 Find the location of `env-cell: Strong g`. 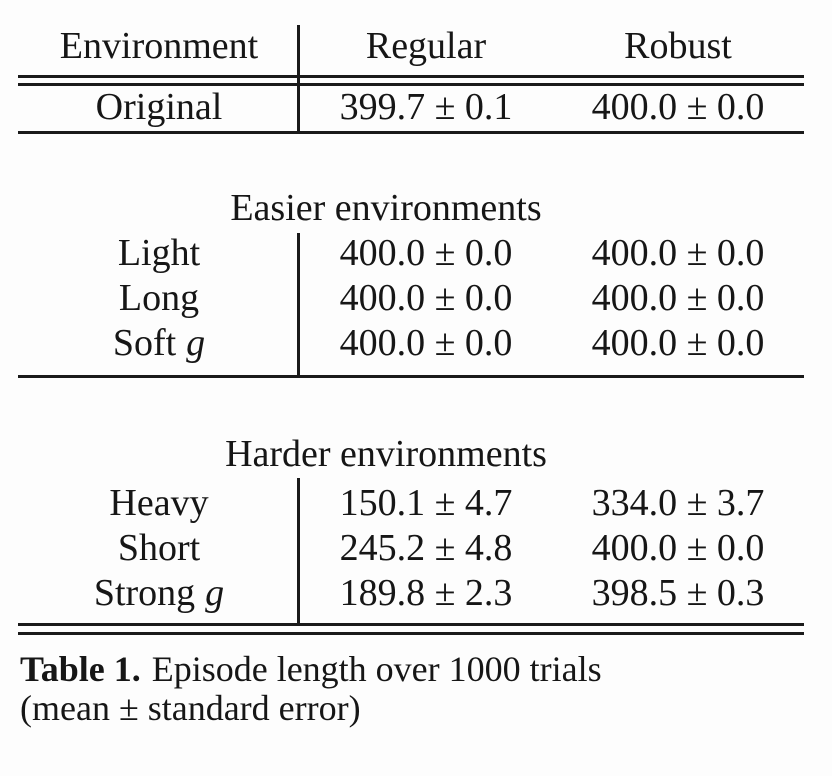

env-cell: Strong g is located at coordinates (159, 593).